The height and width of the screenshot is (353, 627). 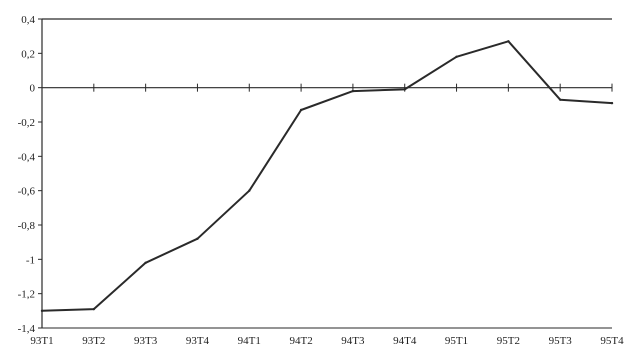 I want to click on y-tick-label: -0,6, so click(x=27, y=192).